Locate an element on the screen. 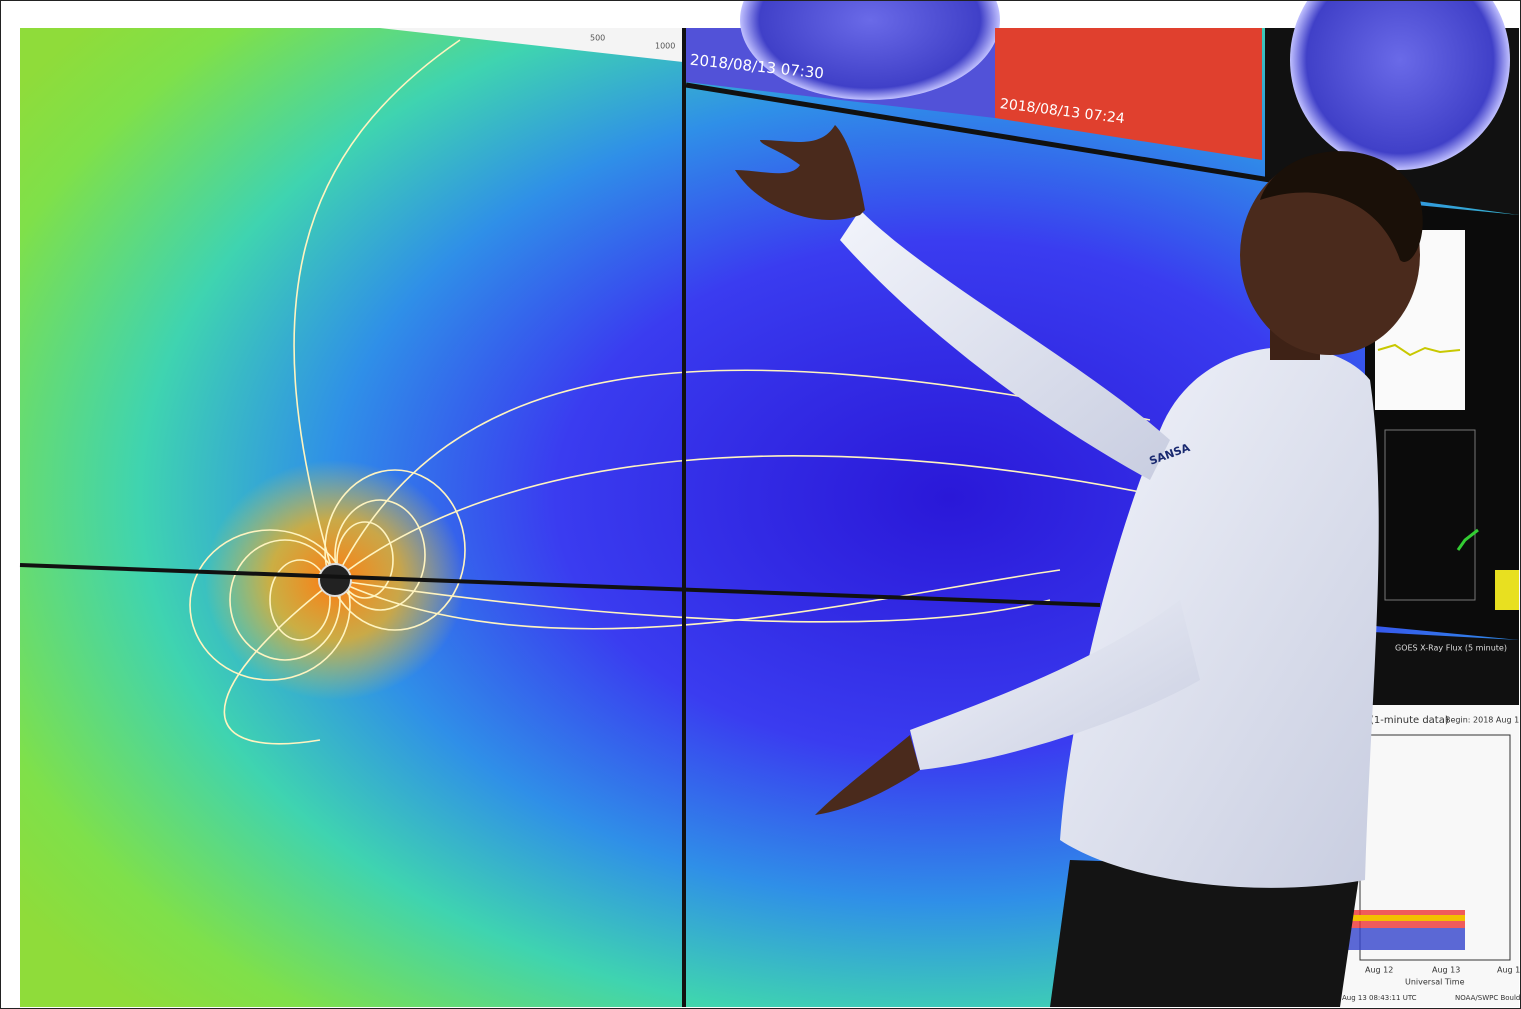  red-panel is located at coordinates (1128, 94).